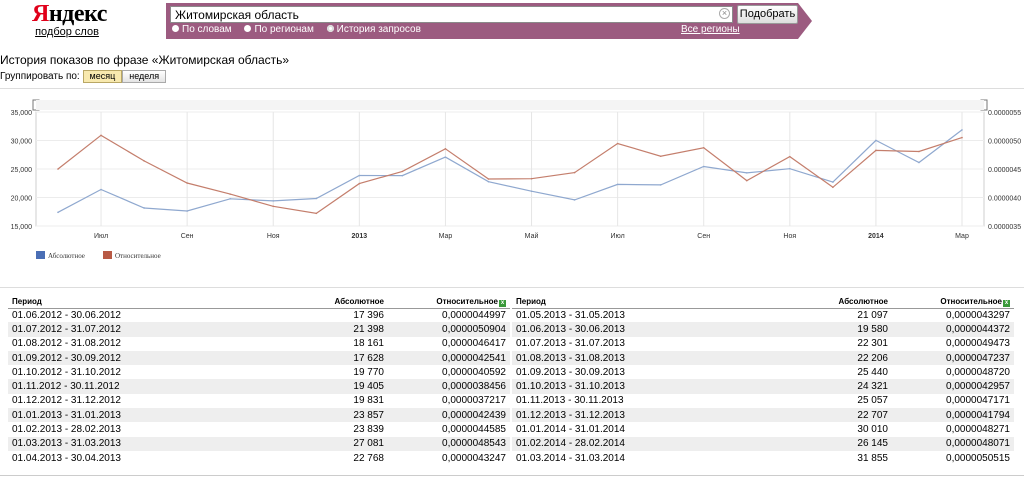  I want to click on cell-absolute: 30 010, so click(872, 430).